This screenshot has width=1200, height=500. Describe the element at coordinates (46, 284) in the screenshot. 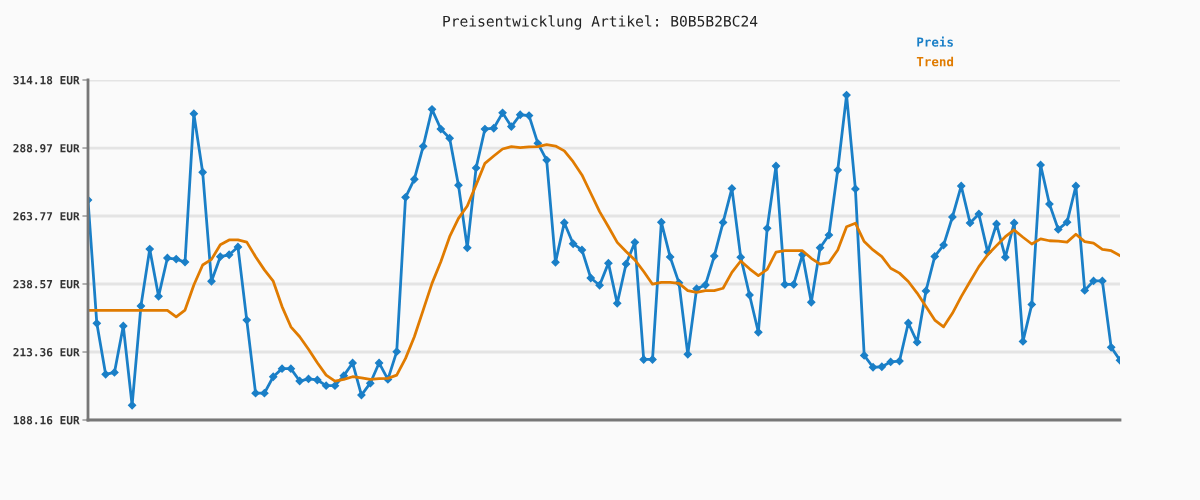

I see `y-tick-label: 238.57 EUR` at that location.